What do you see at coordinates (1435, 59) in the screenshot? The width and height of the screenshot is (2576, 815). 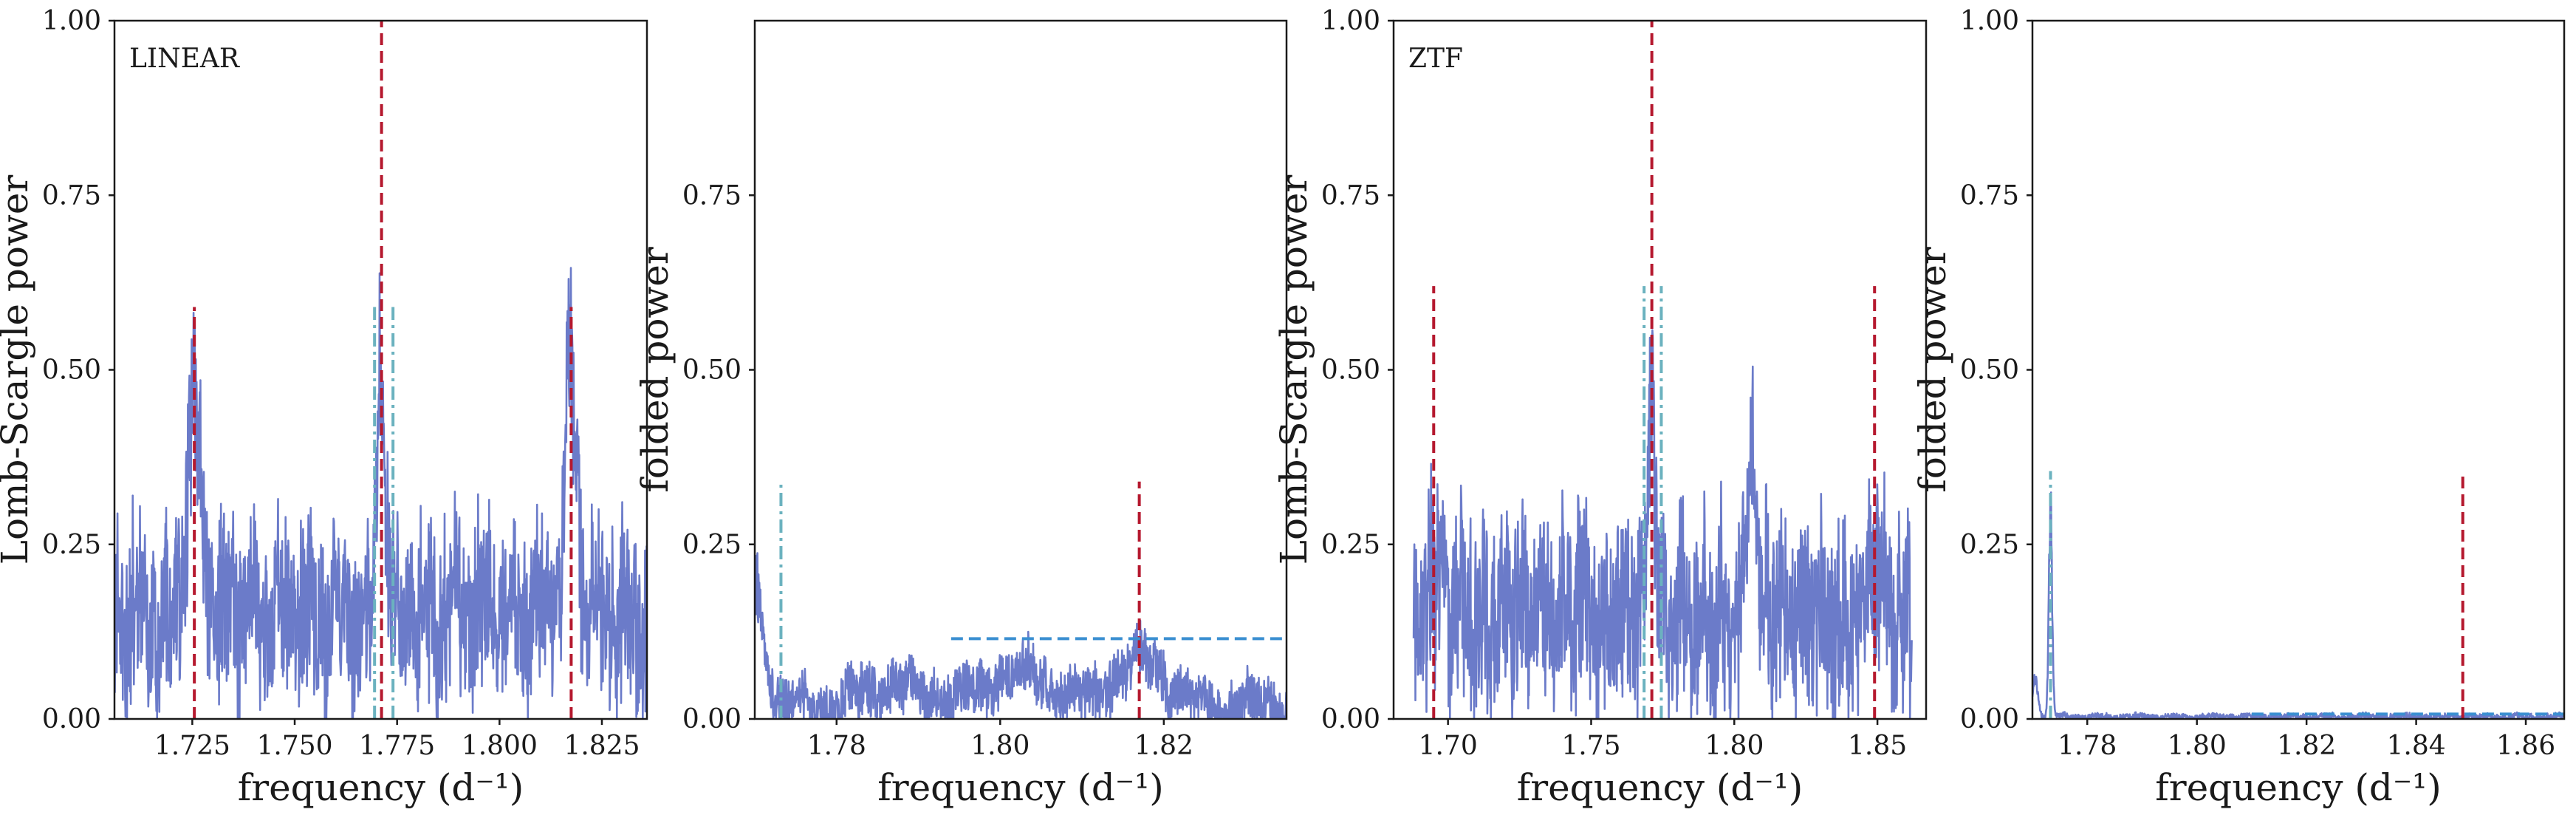 I see `panel-tag: ZTF` at bounding box center [1435, 59].